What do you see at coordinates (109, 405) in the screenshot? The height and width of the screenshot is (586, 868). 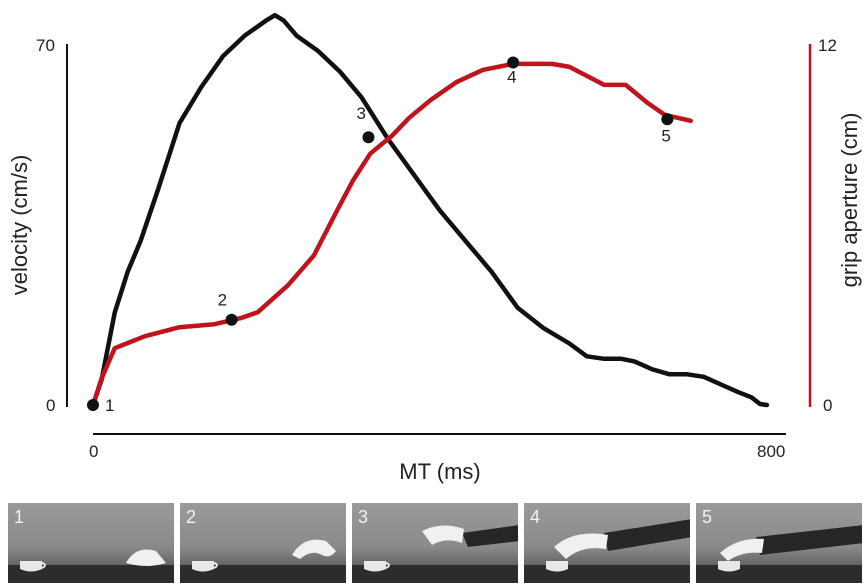 I see `marker-label-1: 1` at bounding box center [109, 405].